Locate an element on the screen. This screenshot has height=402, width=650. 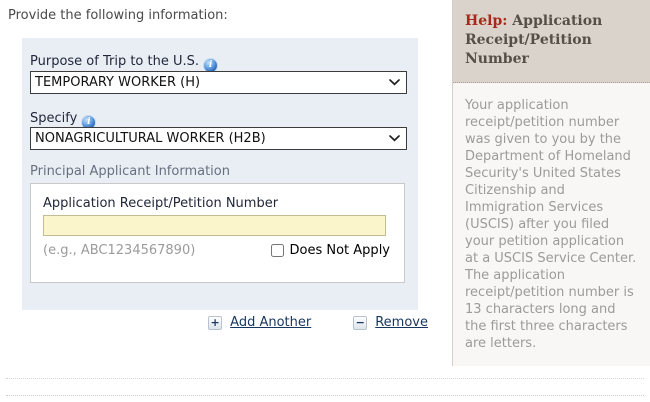
does-not-apply-group: Does Not Apply is located at coordinates (330, 250).